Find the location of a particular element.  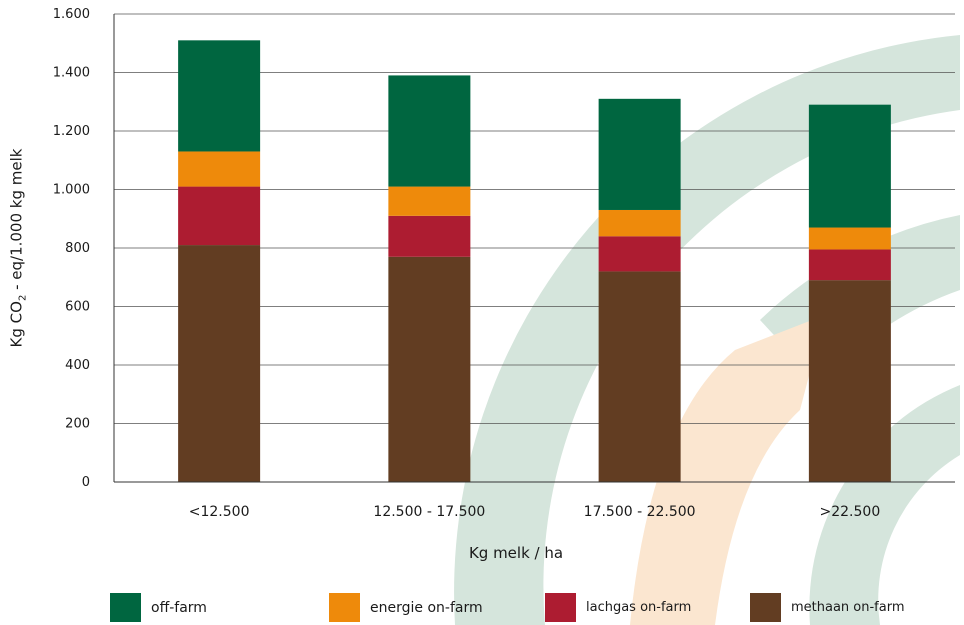

y-tick-label: 1.200 is located at coordinates (71, 131).